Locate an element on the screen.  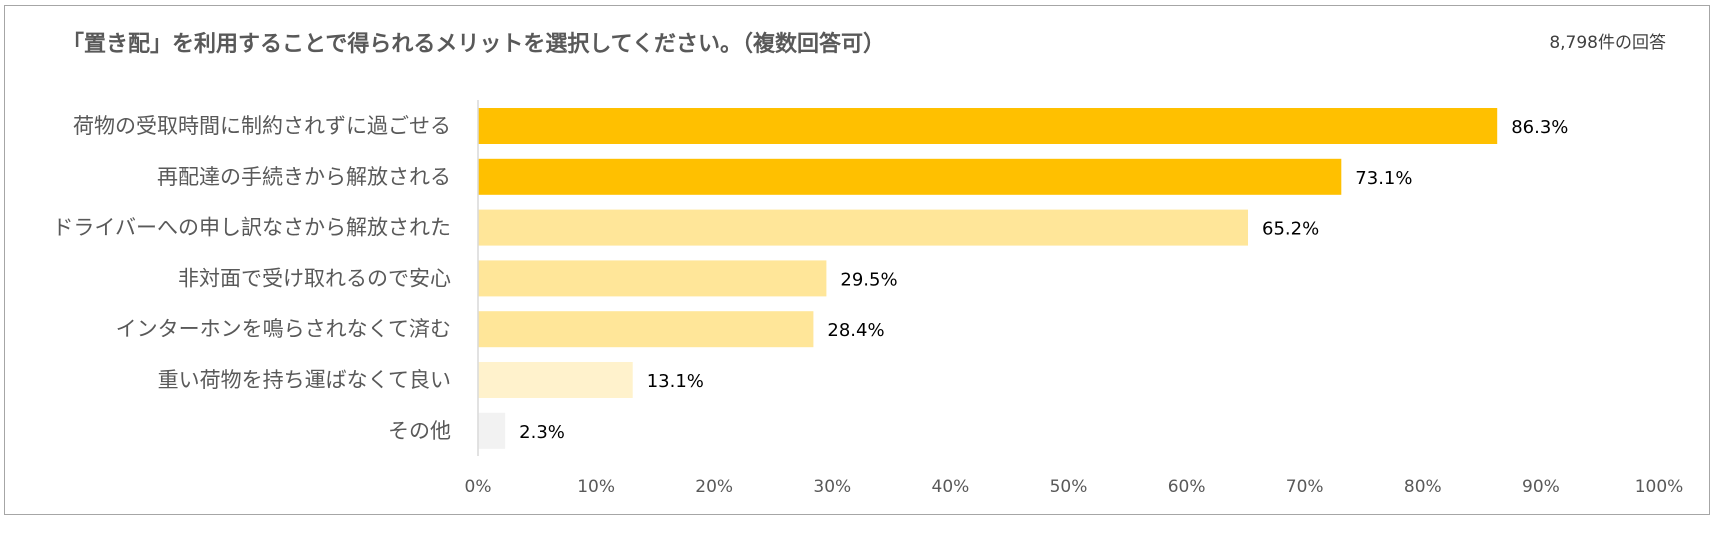
x-tick-label: 10% is located at coordinates (596, 487).